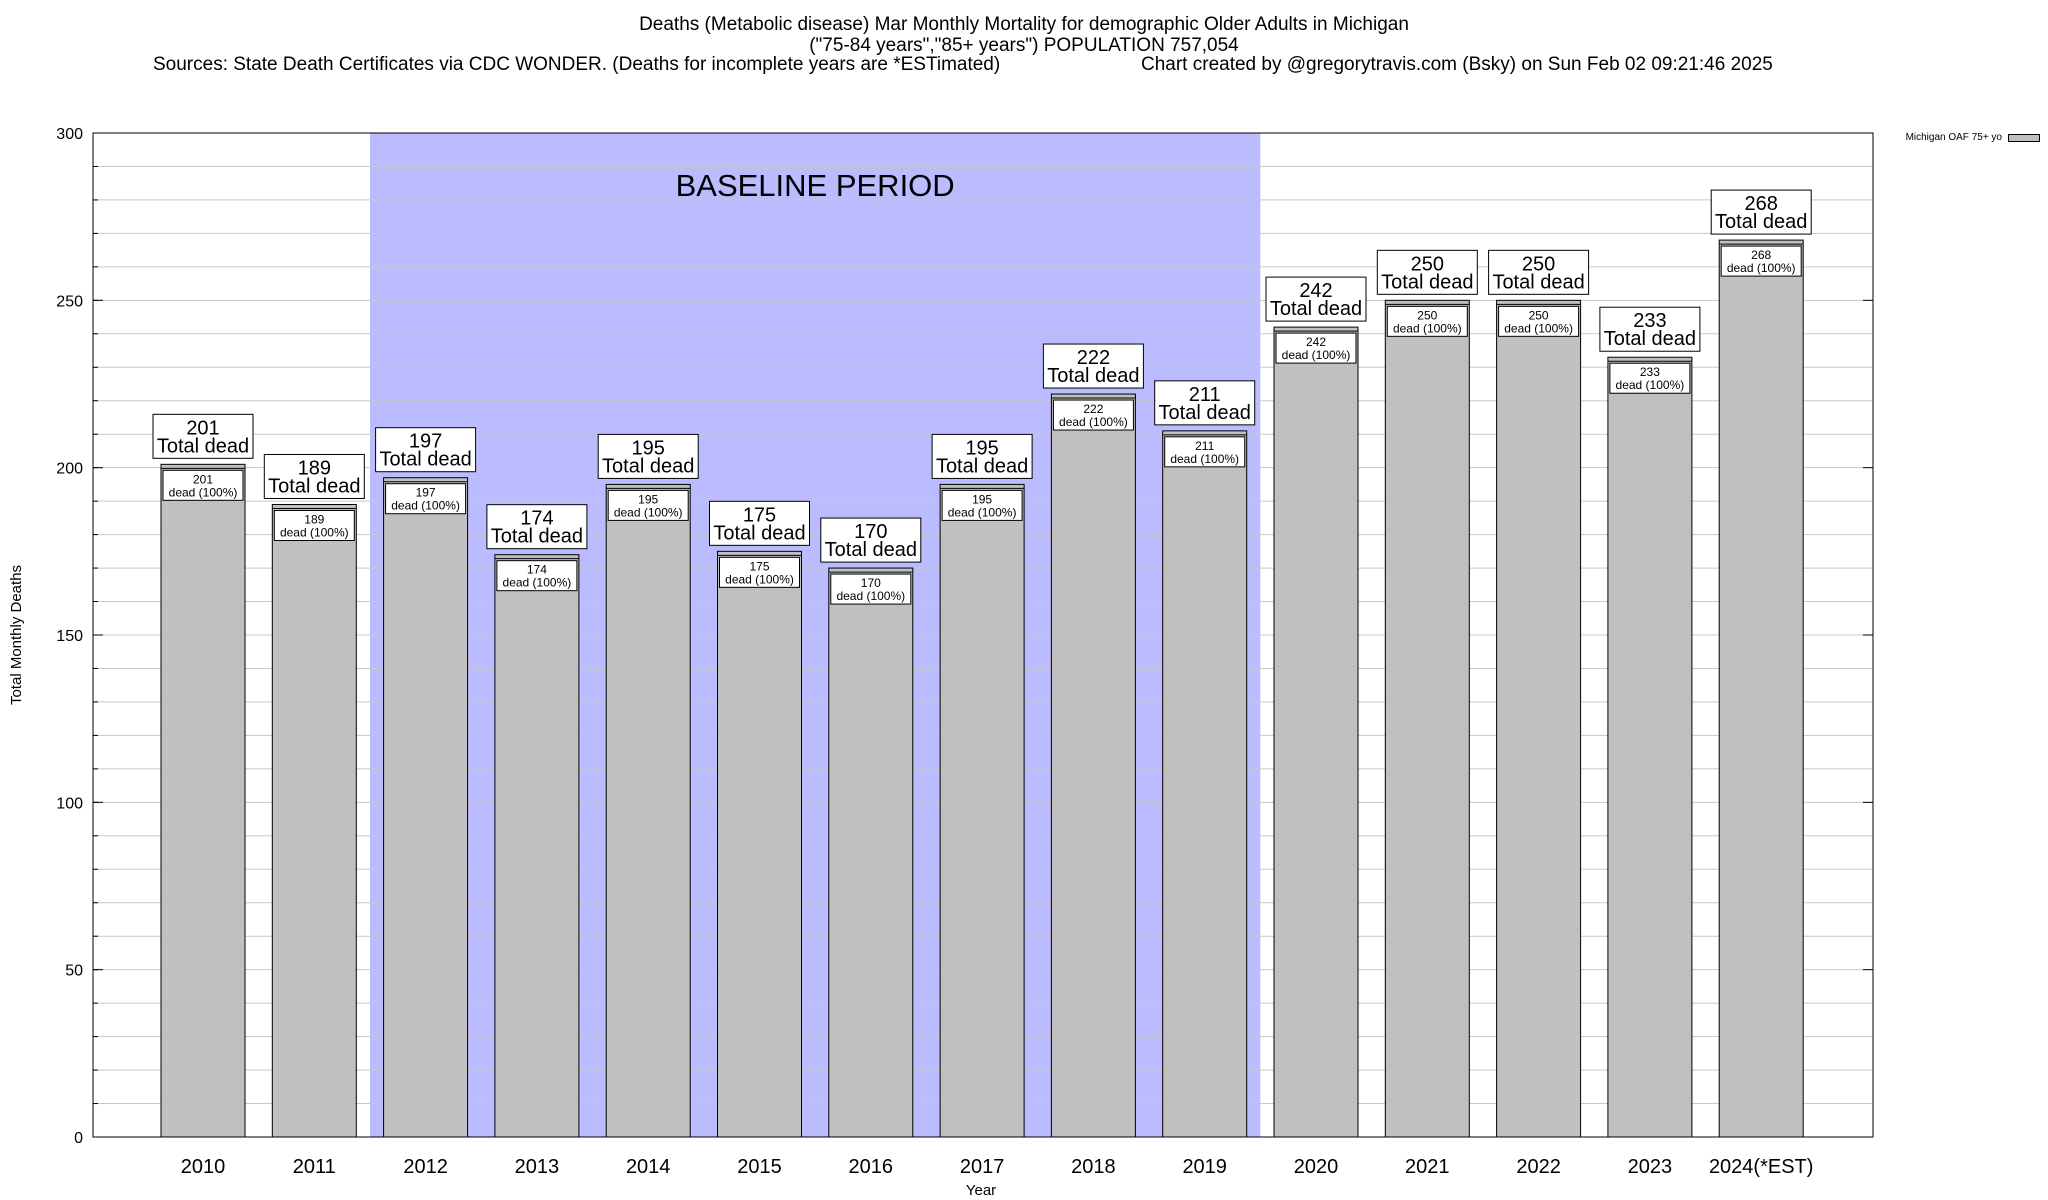  Describe the element at coordinates (78, 1138) in the screenshot. I see `y-tick-label: 0` at that location.